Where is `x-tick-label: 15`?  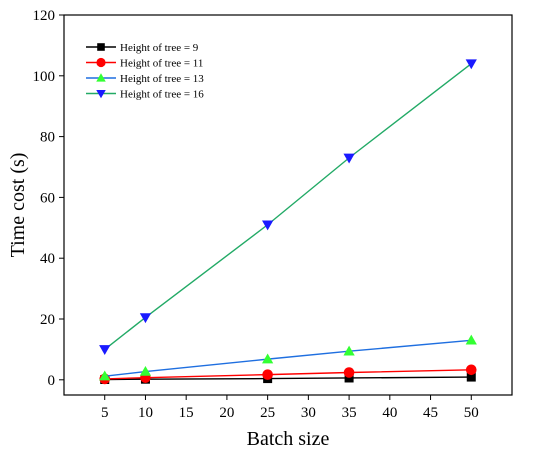 x-tick-label: 15 is located at coordinates (186, 413).